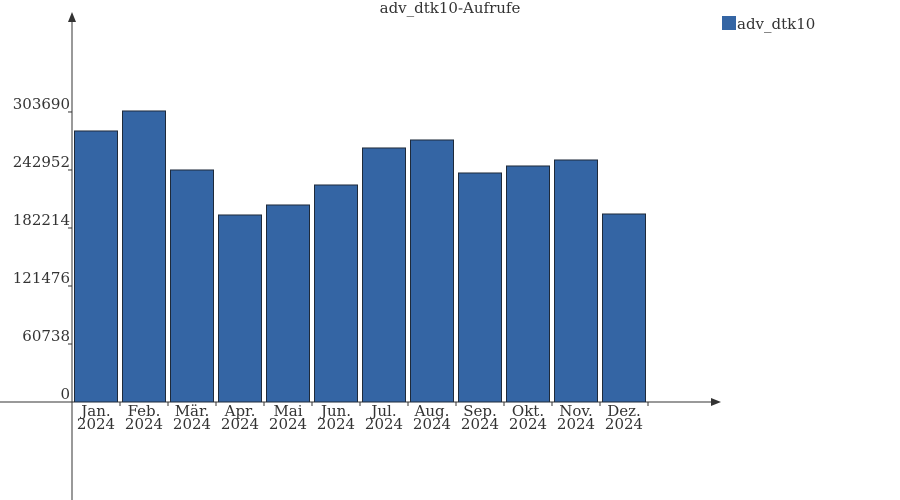  I want to click on x-tick-label: Apr. 2024, so click(240, 417).